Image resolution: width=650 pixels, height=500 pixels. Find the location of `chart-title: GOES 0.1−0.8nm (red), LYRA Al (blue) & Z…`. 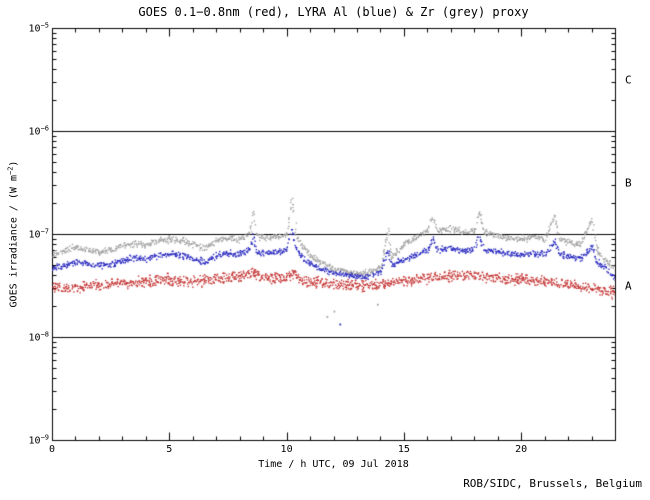

chart-title: GOES 0.1−0.8nm (red), LYRA Al (blue) & Z… is located at coordinates (333, 12).